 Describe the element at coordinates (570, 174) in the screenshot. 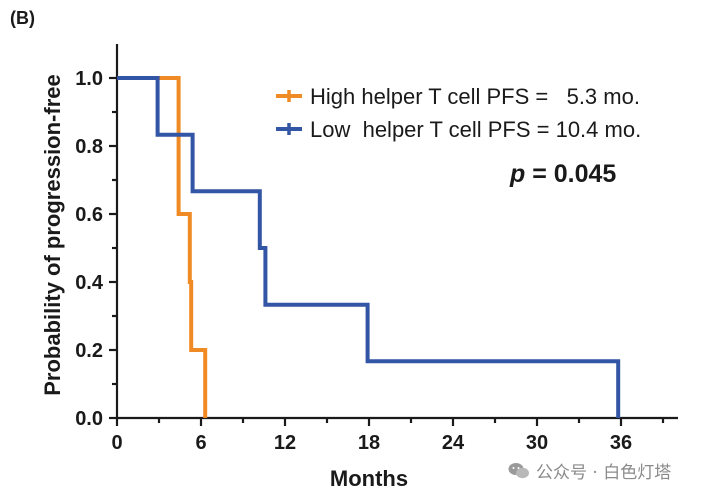

I see `p-value-number: = 0.045` at that location.